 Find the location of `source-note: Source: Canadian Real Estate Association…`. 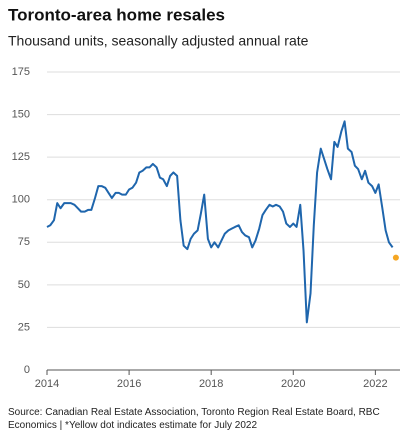

source-note: Source: Canadian Real Estate Association… is located at coordinates (194, 419).